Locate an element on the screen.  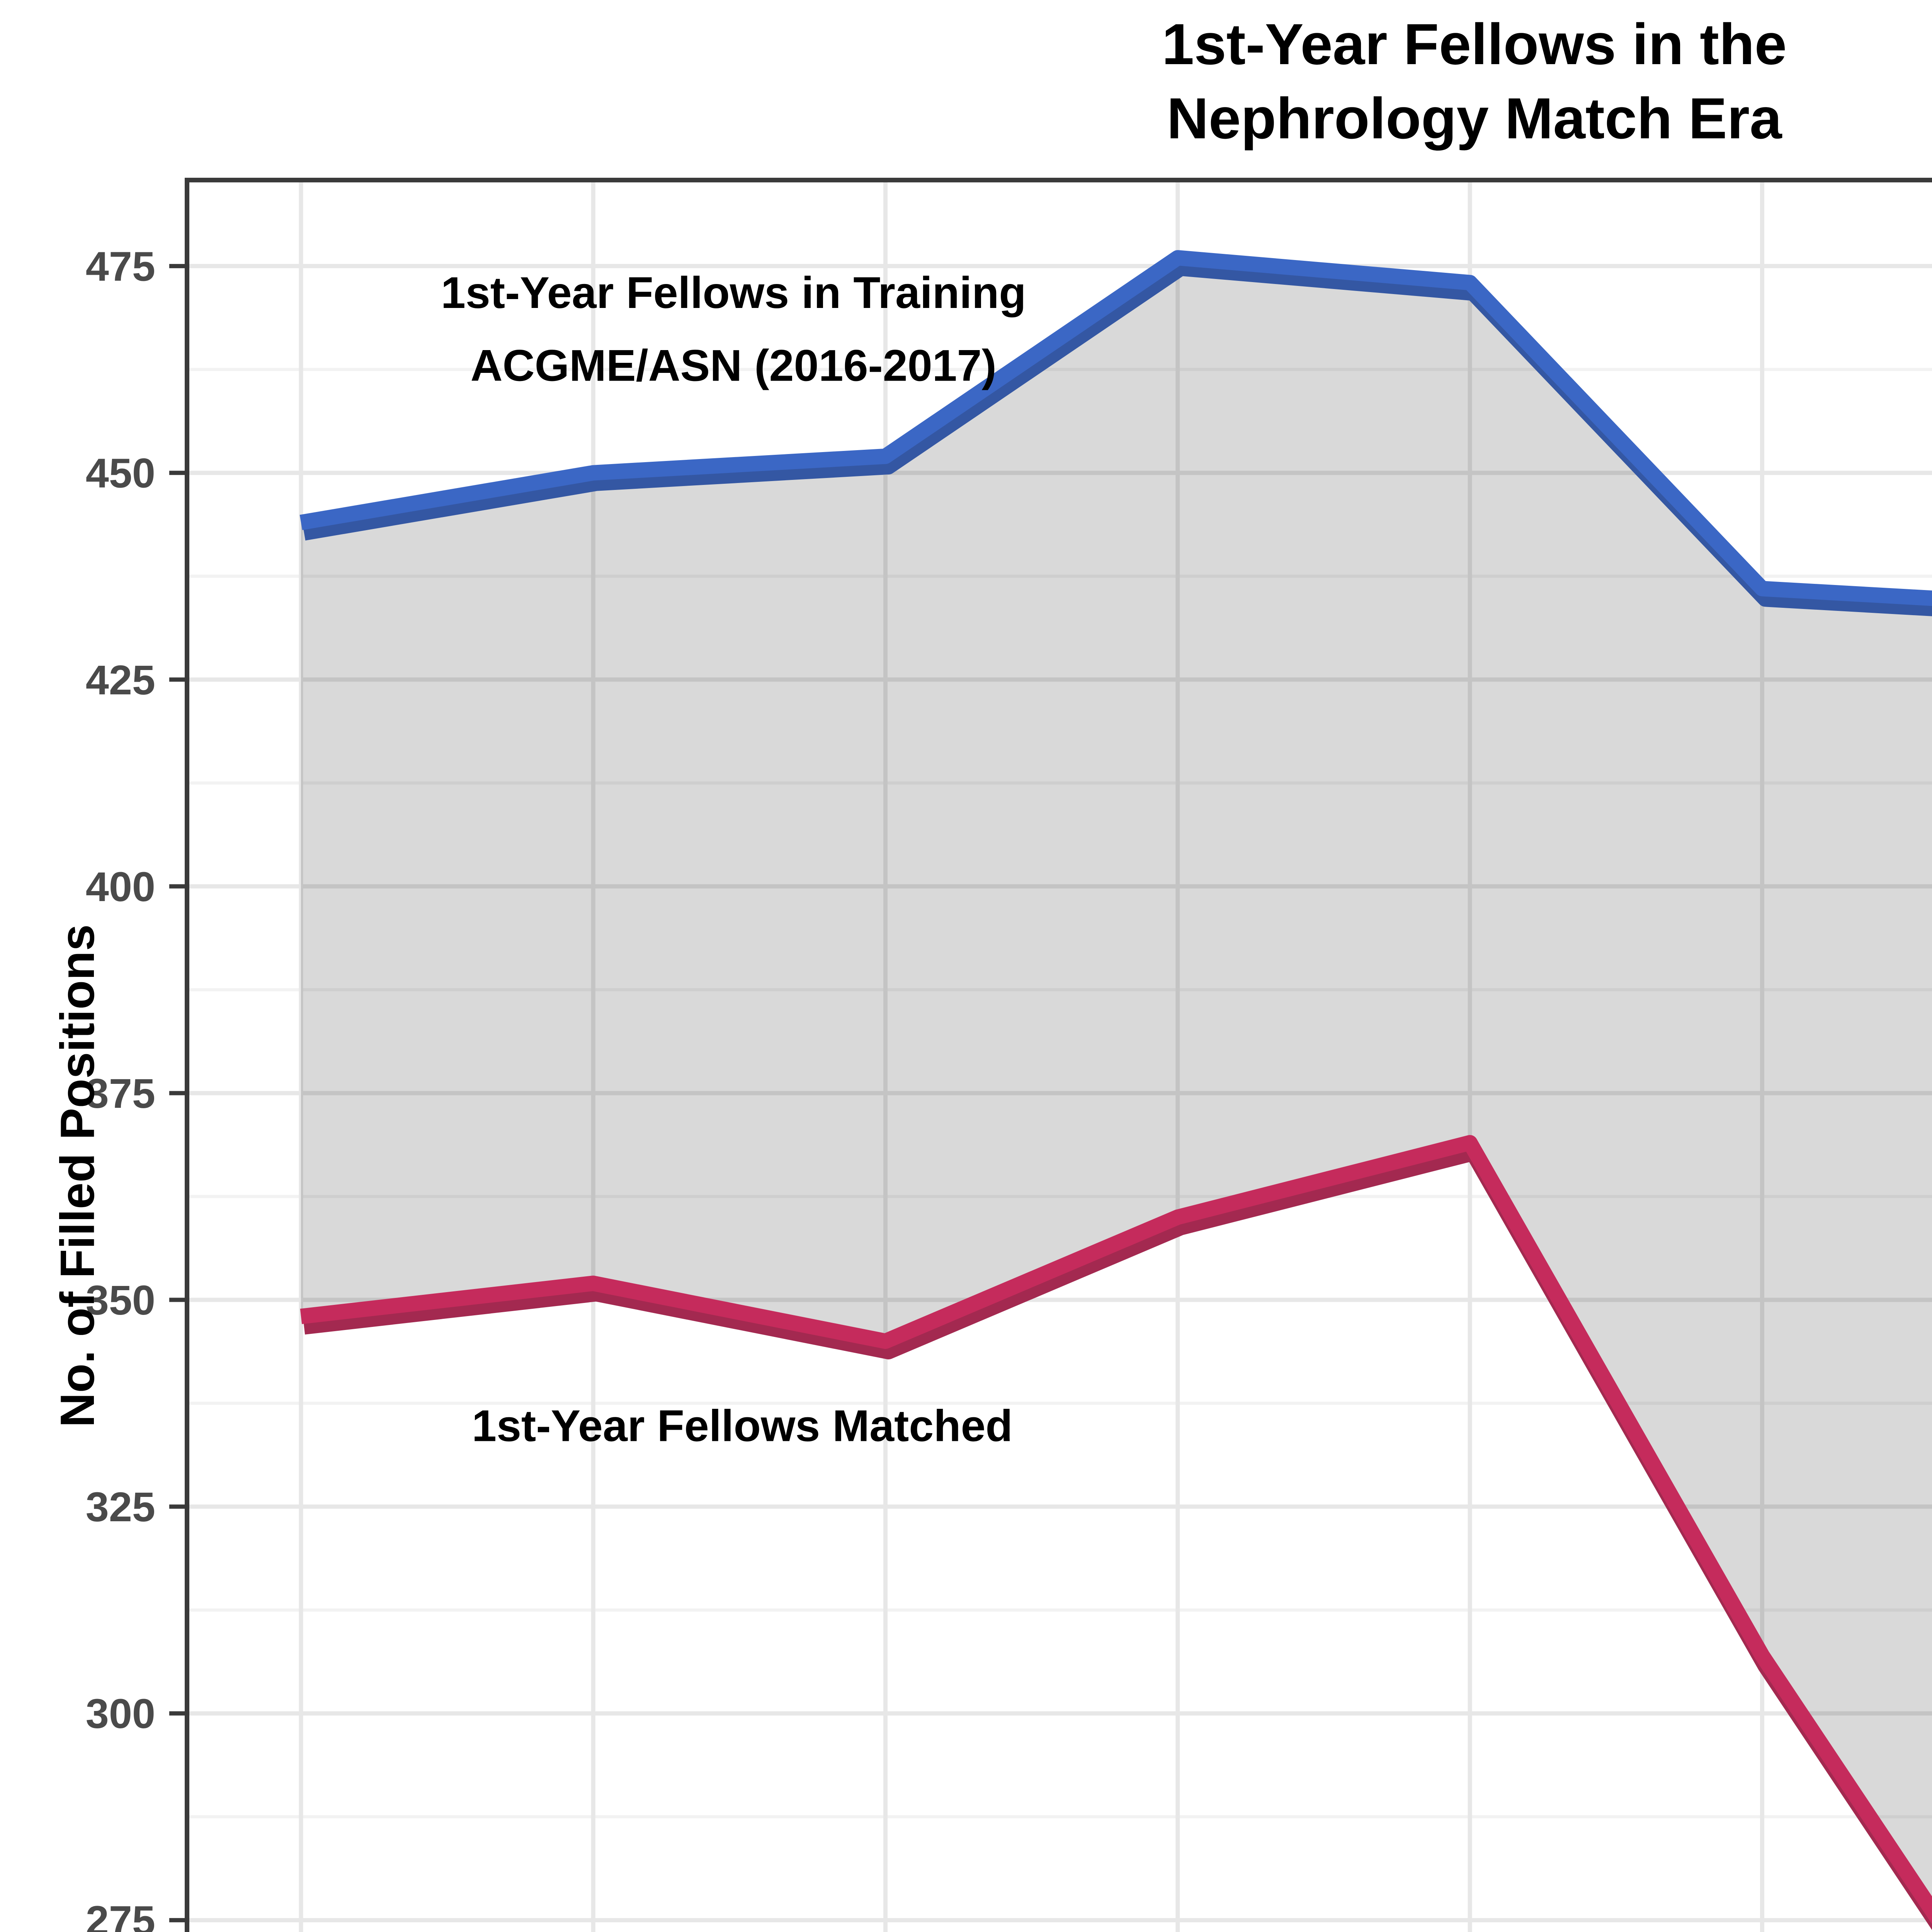
y-axis-title: No. of Filled Positions is located at coordinates (78, 1176).